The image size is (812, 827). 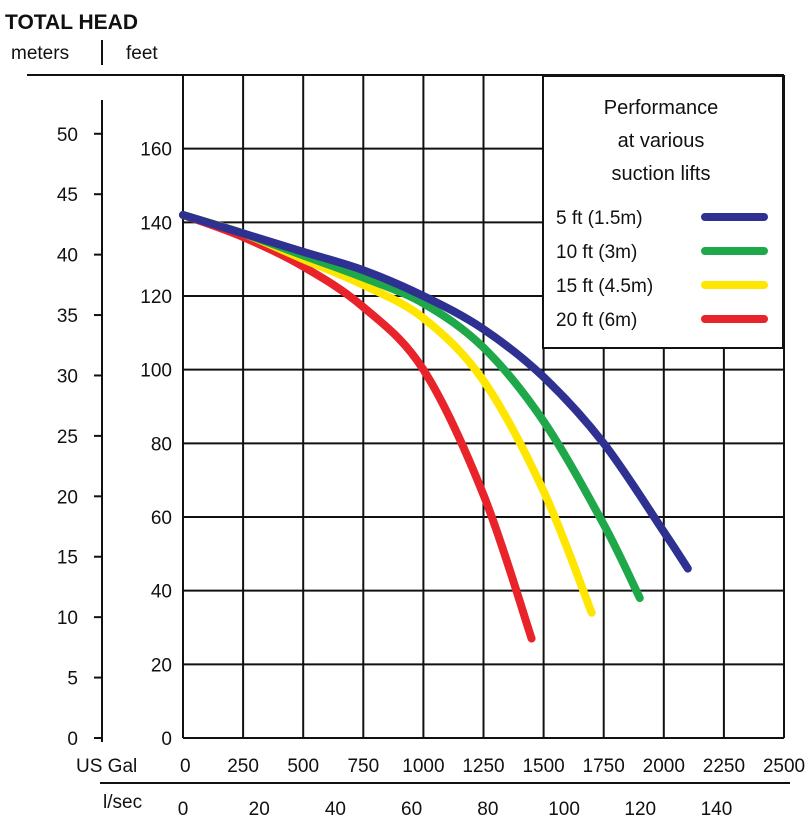 What do you see at coordinates (67, 195) in the screenshot?
I see `meters-tick-label: 45` at bounding box center [67, 195].